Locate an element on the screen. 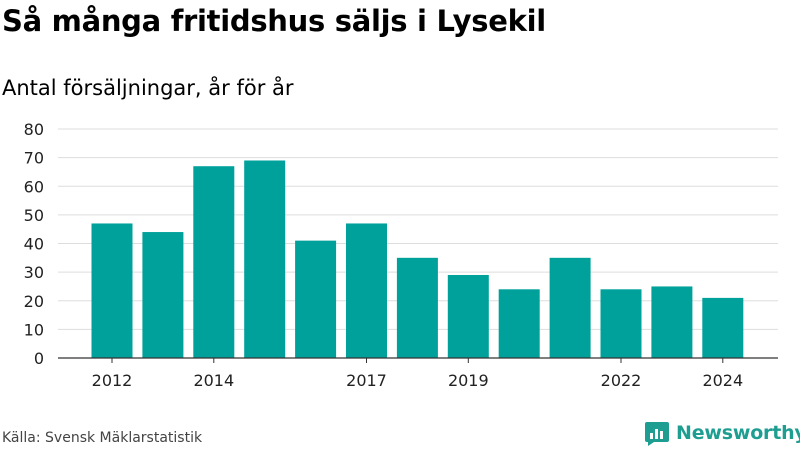 The width and height of the screenshot is (800, 450). bar-2017 is located at coordinates (366, 290).